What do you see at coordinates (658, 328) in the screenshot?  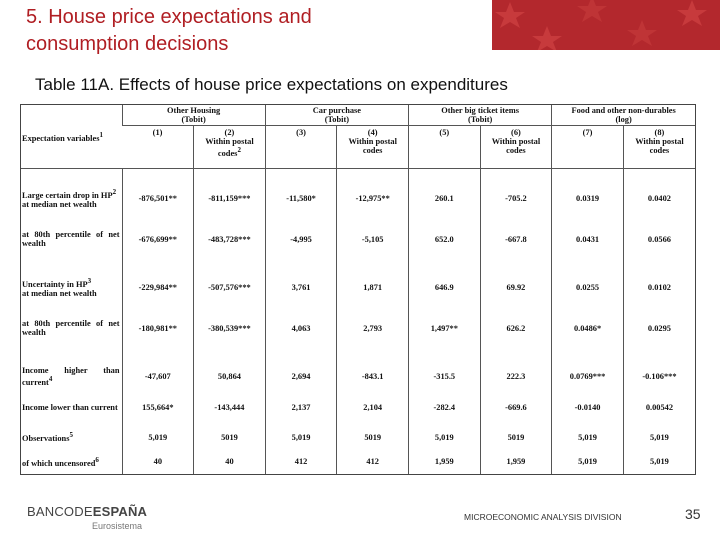 I see `cell: 0.0295` at bounding box center [658, 328].